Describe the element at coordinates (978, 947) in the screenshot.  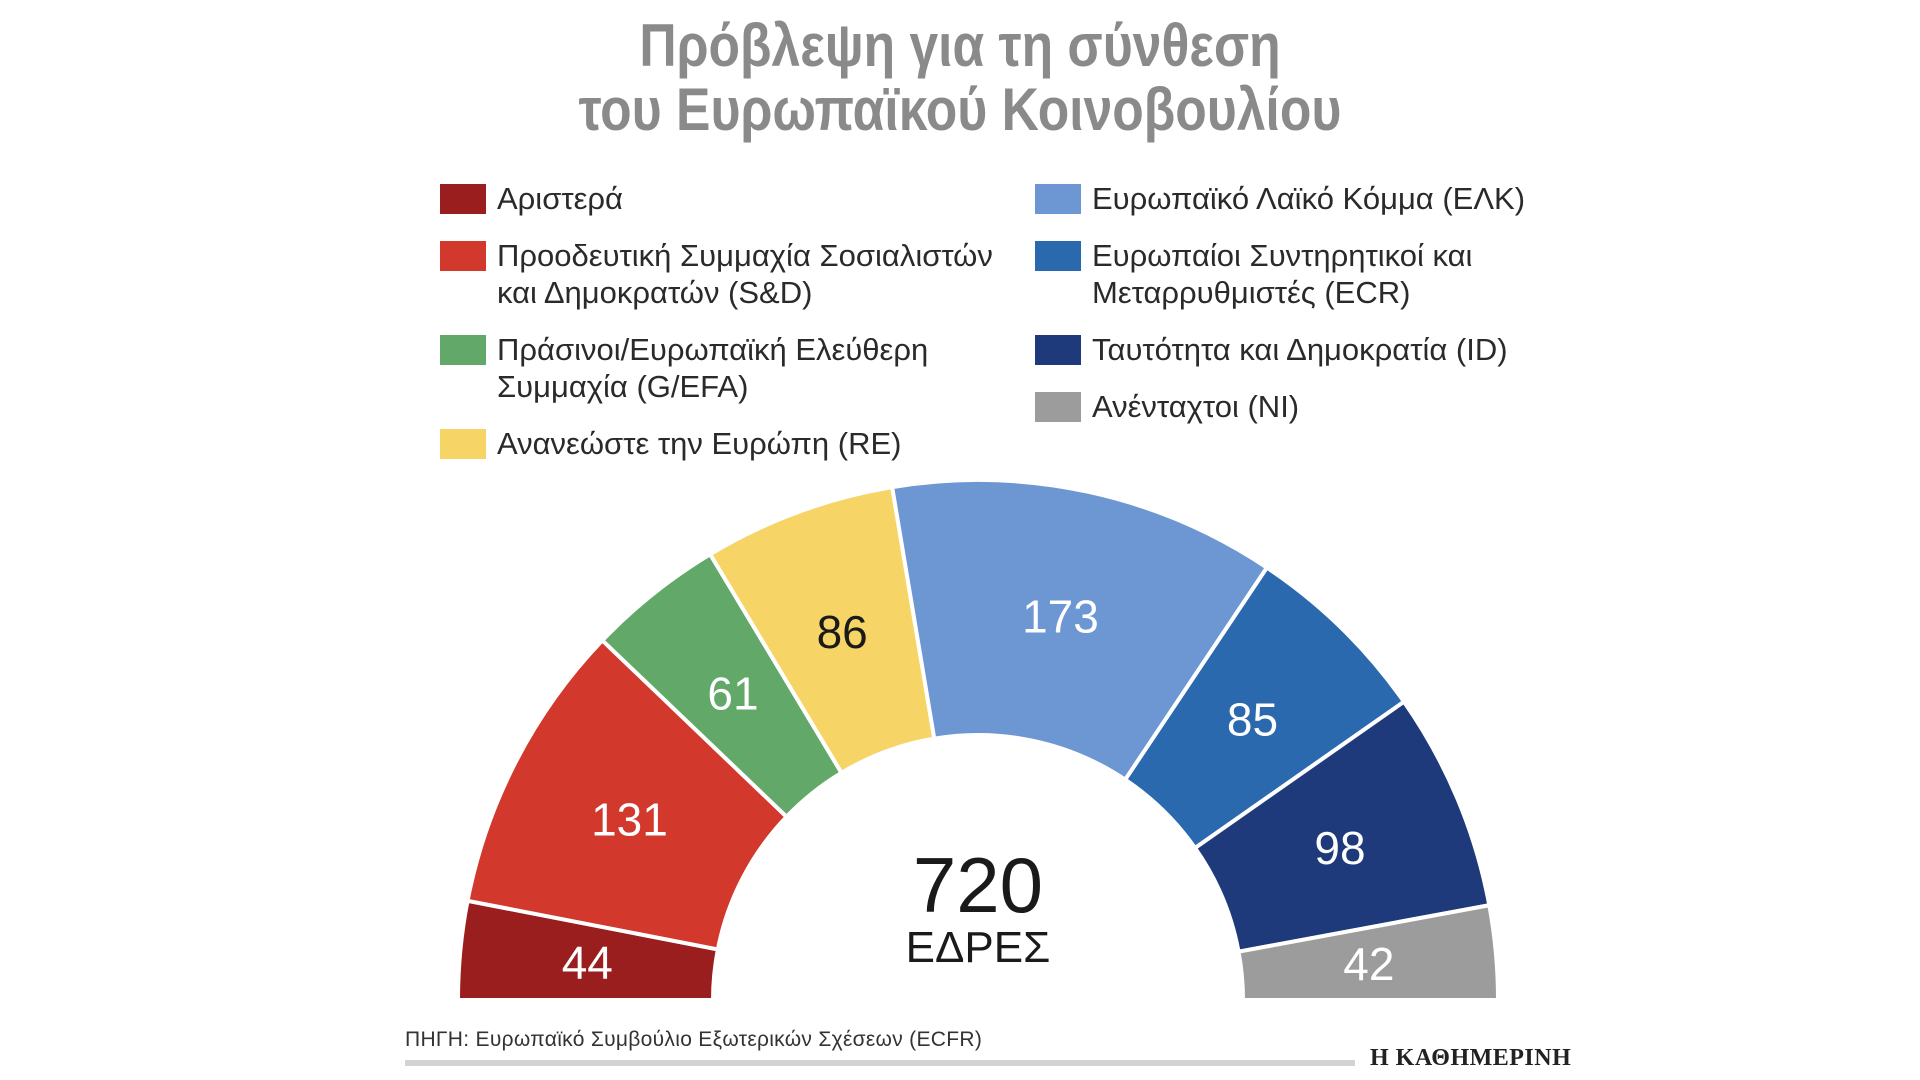
I see `total-seats-label: ΕΔΡΕΣ` at that location.